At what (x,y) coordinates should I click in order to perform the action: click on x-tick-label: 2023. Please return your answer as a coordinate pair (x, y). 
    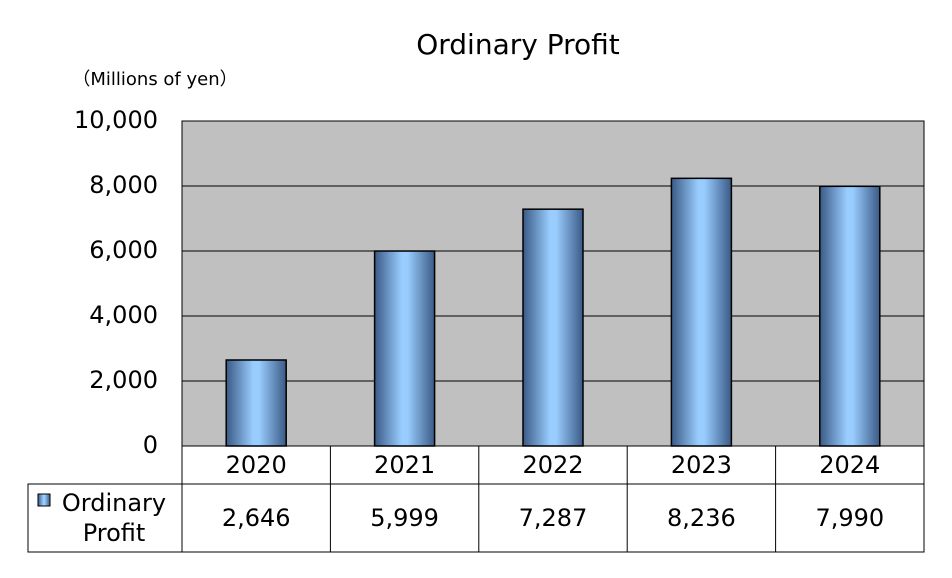
    Looking at the image, I should click on (701, 465).